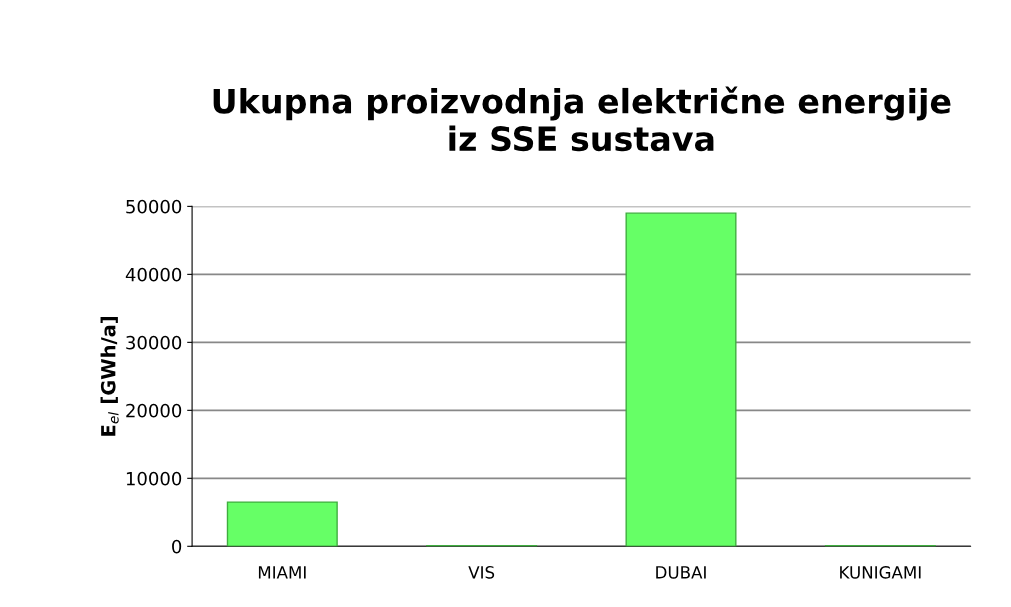 This screenshot has height=607, width=1011. What do you see at coordinates (481, 572) in the screenshot?
I see `x-tick-label: VIS` at bounding box center [481, 572].